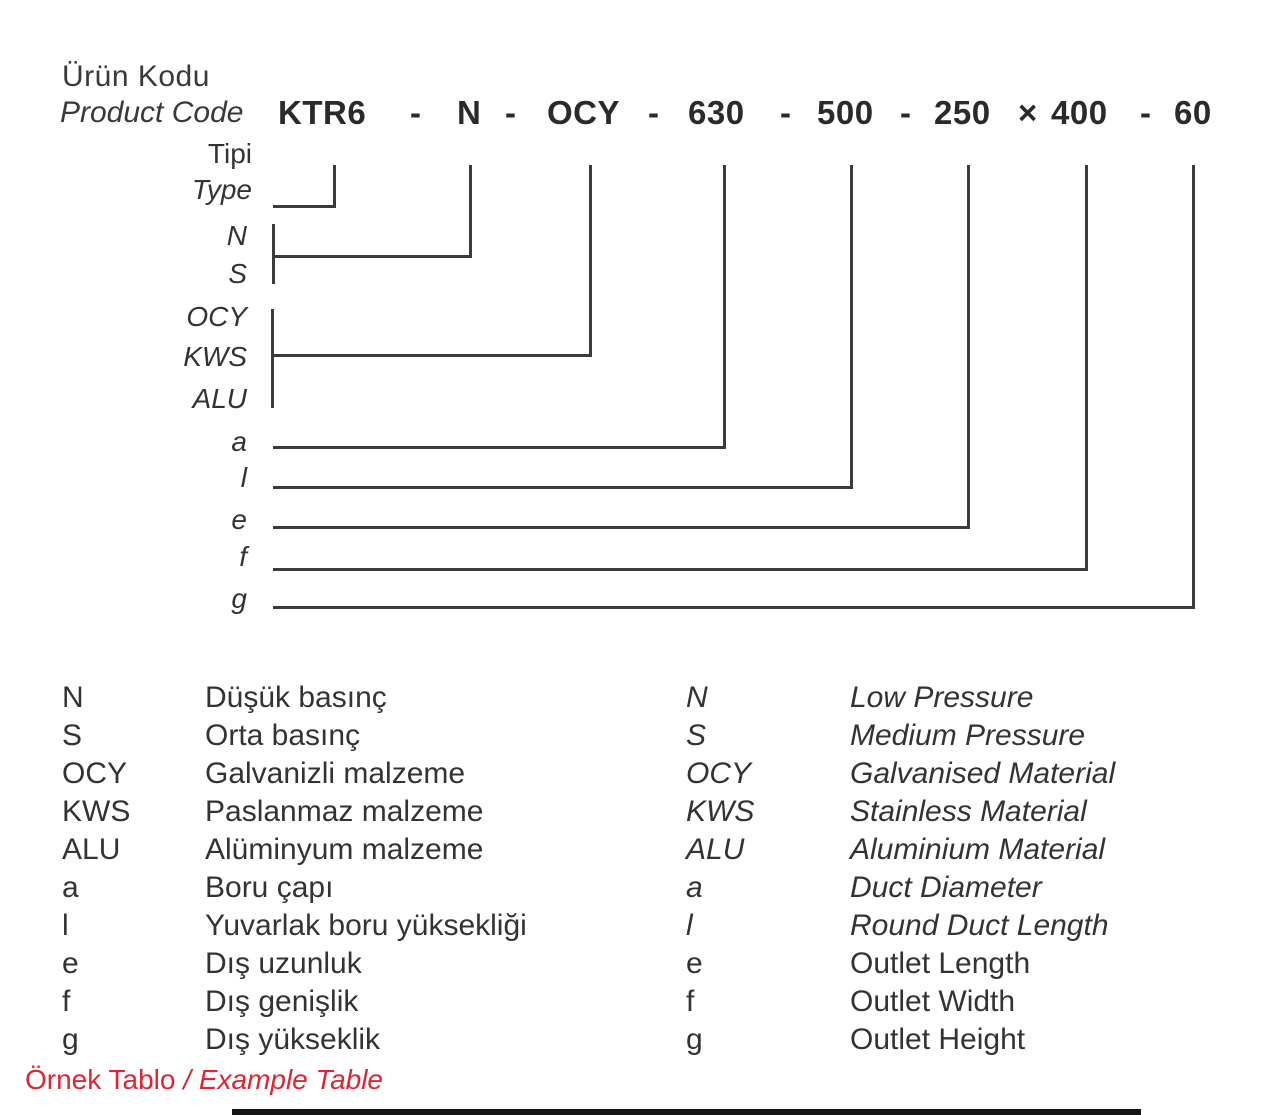  Describe the element at coordinates (1079, 112) in the screenshot. I see `code-segment-400: 400` at that location.